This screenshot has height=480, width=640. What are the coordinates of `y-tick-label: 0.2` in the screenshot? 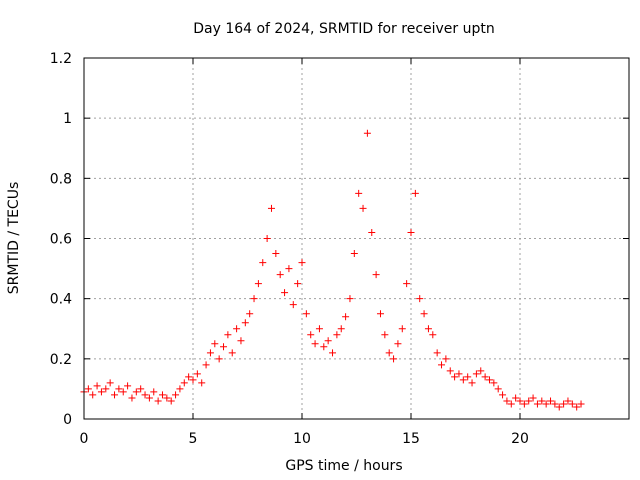 It's located at (61, 360).